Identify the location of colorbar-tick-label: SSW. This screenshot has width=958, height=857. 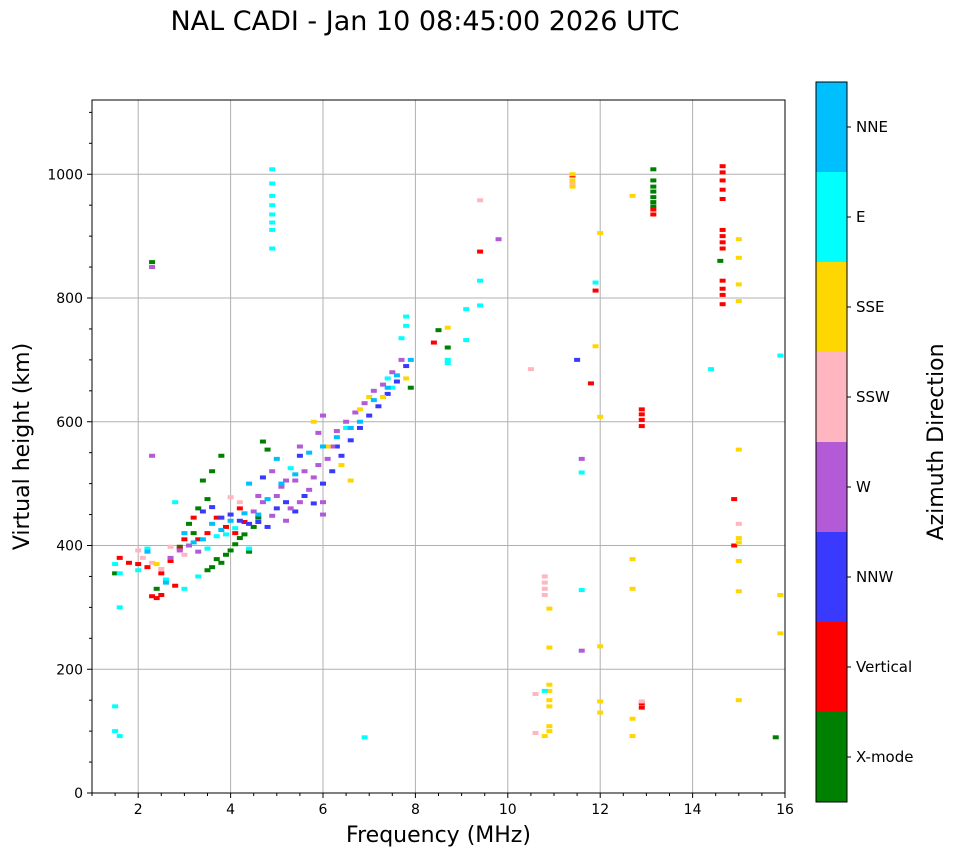
(873, 397).